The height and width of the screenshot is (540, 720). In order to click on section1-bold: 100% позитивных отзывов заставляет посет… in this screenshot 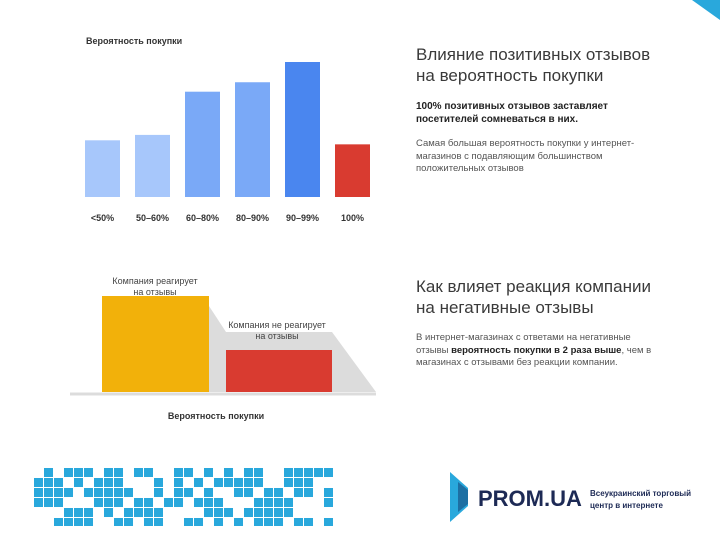, I will do `click(512, 113)`.